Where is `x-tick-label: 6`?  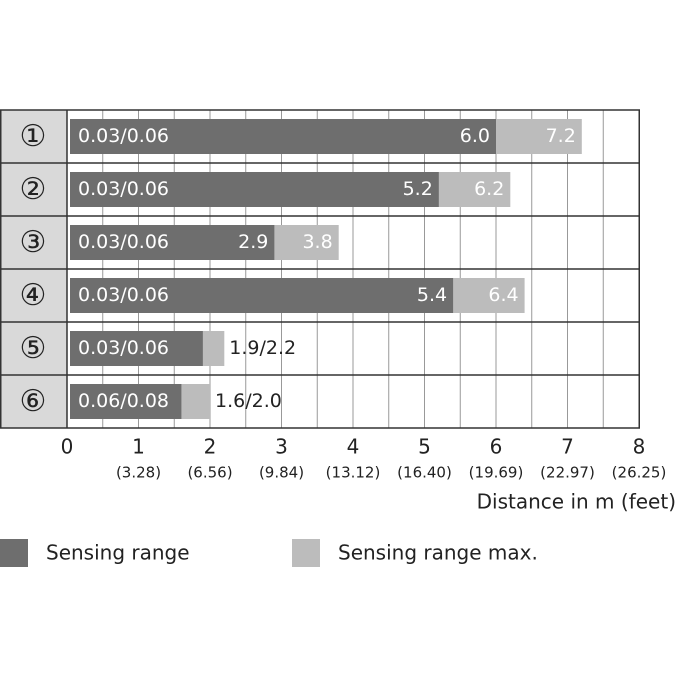 x-tick-label: 6 is located at coordinates (496, 447).